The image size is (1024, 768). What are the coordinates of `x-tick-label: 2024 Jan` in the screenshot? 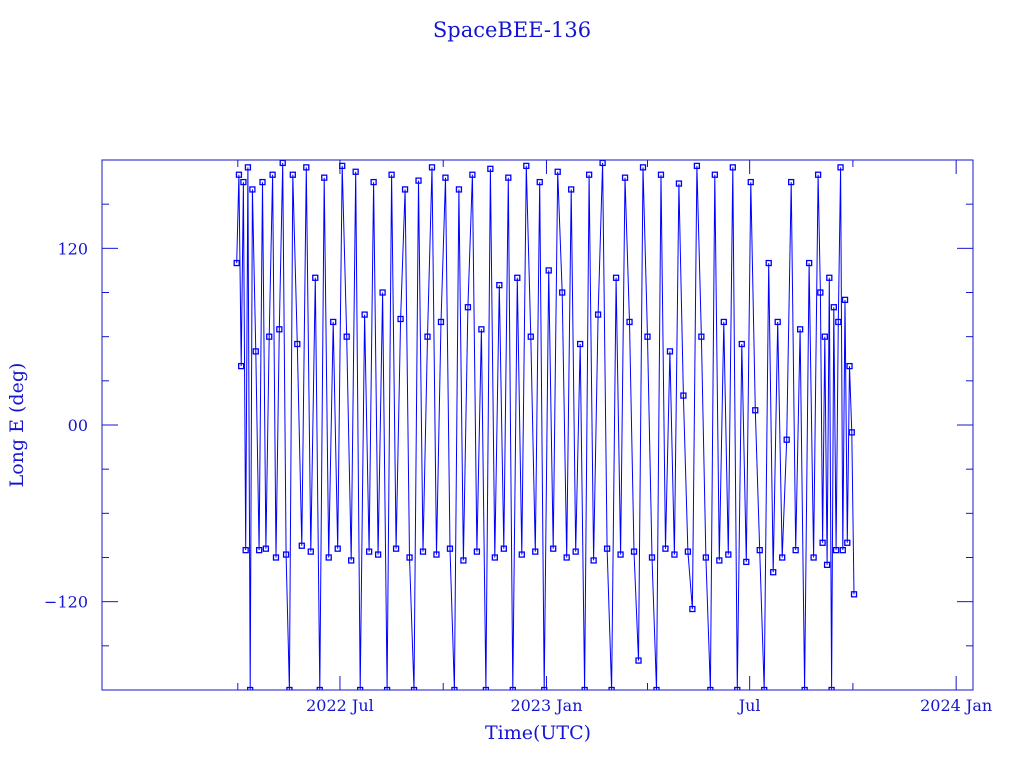 It's located at (956, 705).